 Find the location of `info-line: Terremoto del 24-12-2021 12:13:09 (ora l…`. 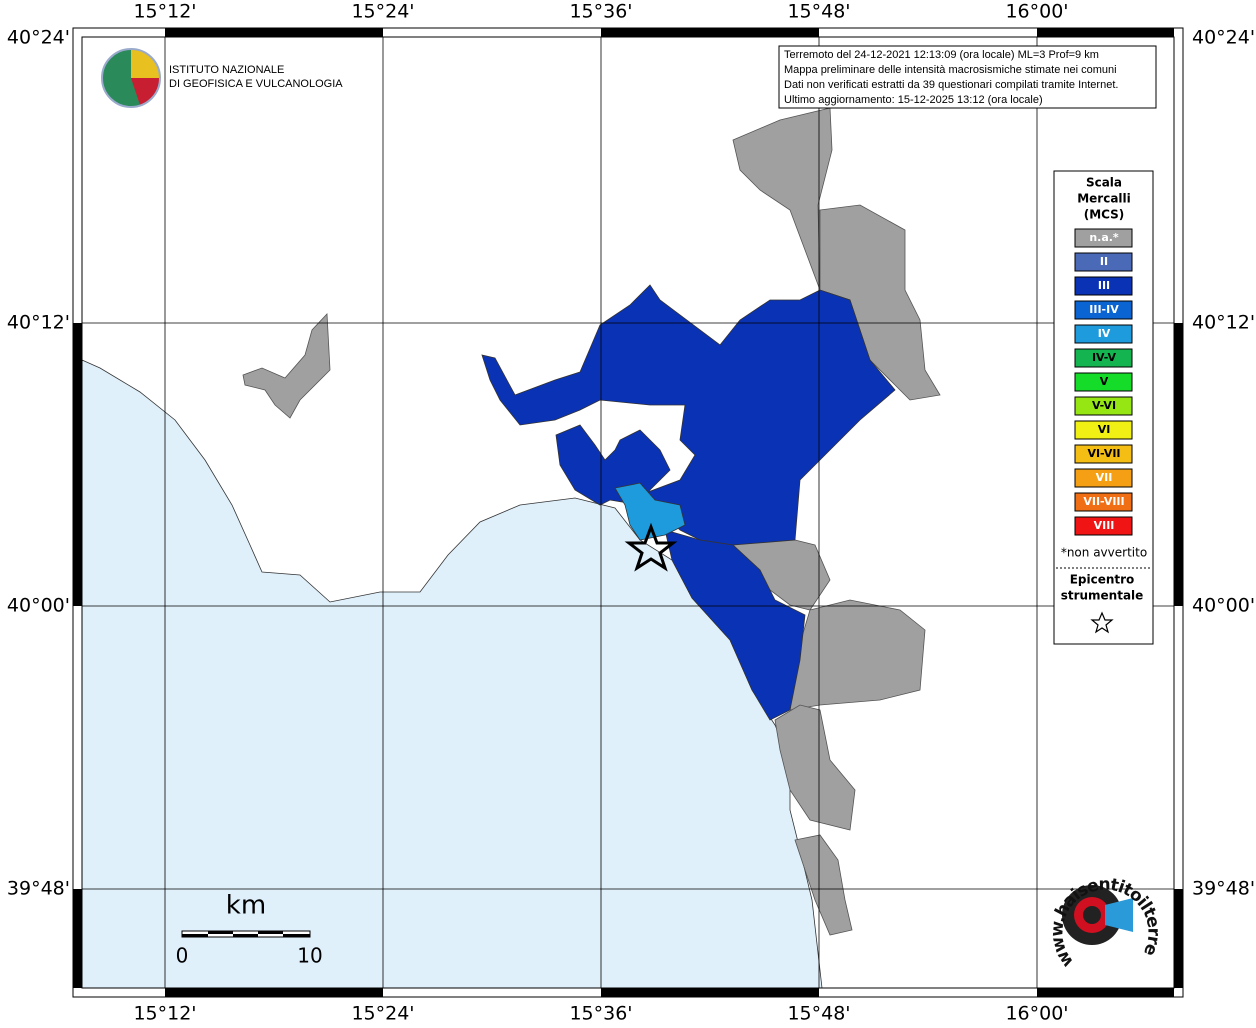

info-line: Terremoto del 24-12-2021 12:13:09 (ora l… is located at coordinates (941, 55).